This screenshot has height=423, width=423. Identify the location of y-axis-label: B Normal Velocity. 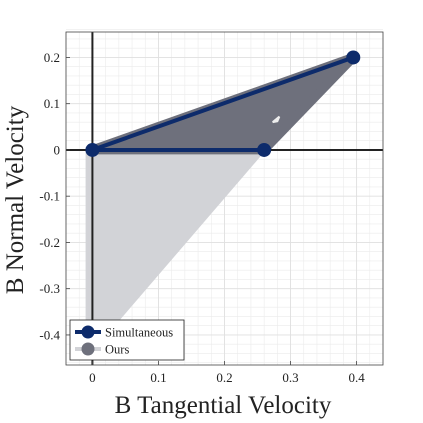
(15, 199).